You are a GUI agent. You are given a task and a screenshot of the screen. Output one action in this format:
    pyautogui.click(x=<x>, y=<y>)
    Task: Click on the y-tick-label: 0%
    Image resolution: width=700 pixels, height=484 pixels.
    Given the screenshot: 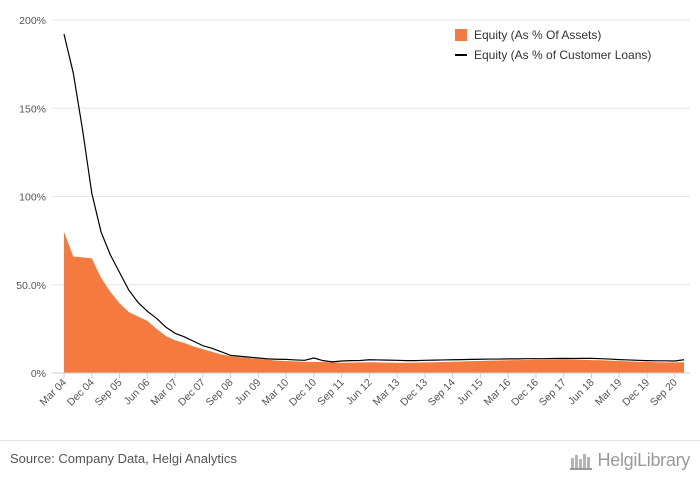 What is the action you would take?
    pyautogui.click(x=38, y=374)
    